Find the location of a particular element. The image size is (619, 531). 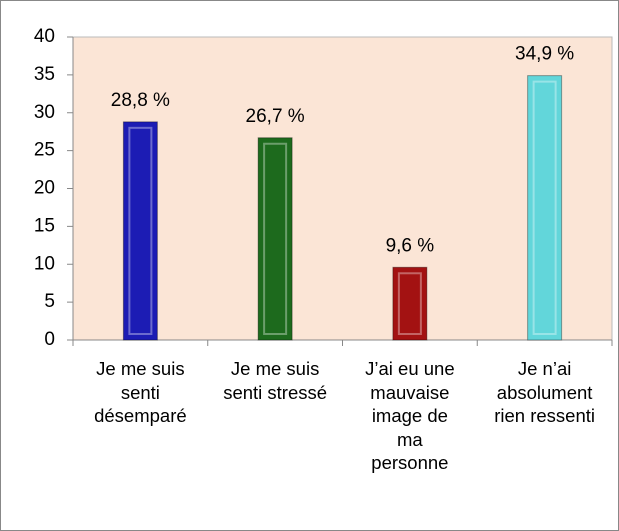

y-tick-label: 10 is located at coordinates (44, 263).